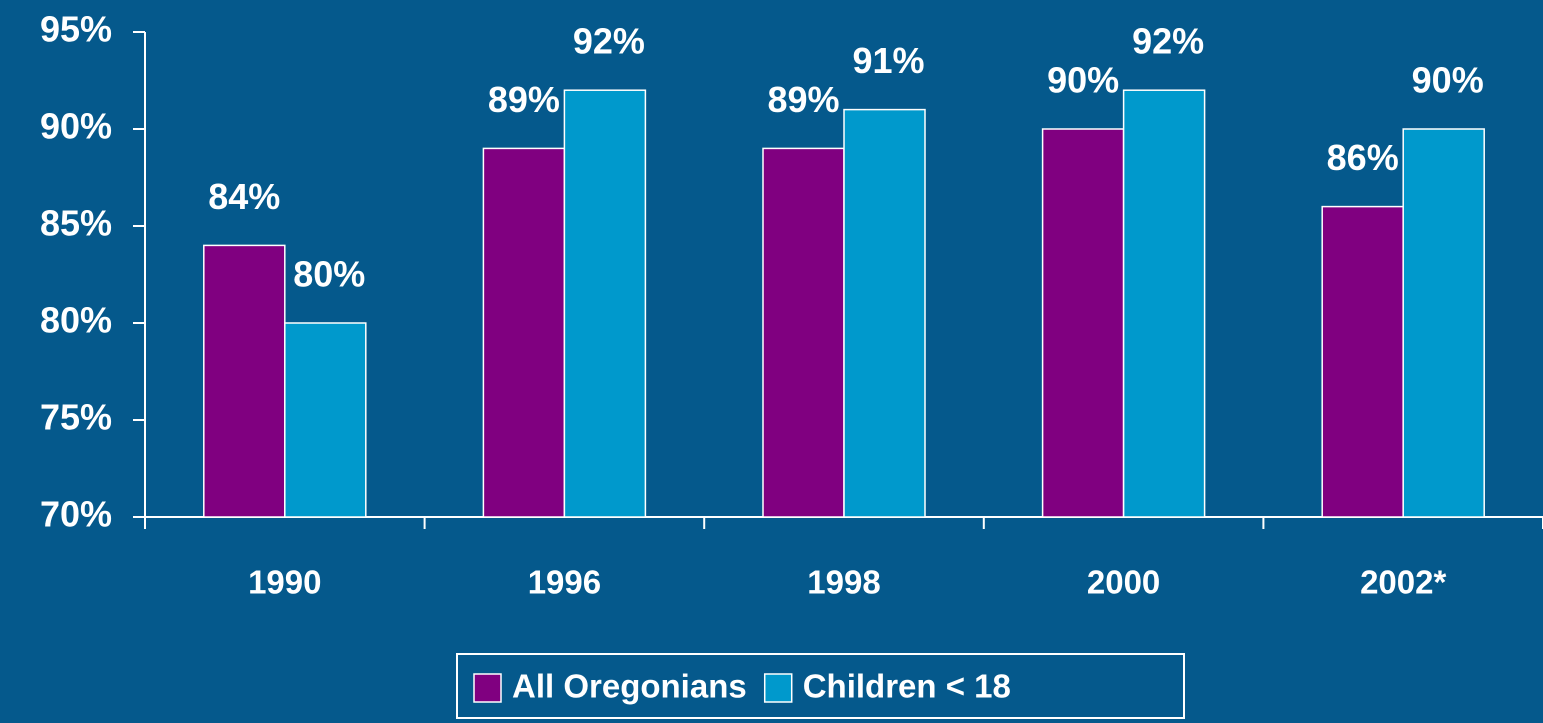 The width and height of the screenshot is (1543, 723). Describe the element at coordinates (907, 686) in the screenshot. I see `legend-label: Children < 18` at that location.